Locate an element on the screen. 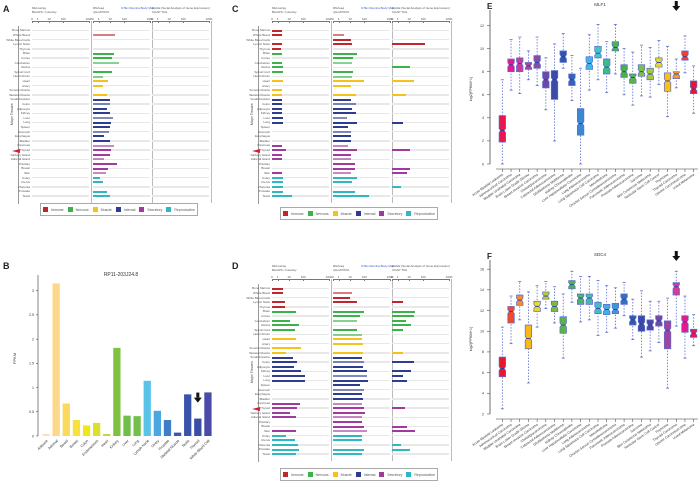 This screenshot has height=496, width=700. legend-item: Nervous is located at coordinates (318, 213).